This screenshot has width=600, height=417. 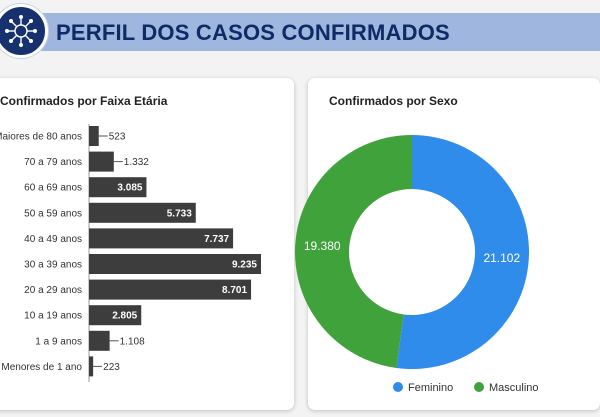 I want to click on age-value-label: 1.108, so click(x=132, y=341).